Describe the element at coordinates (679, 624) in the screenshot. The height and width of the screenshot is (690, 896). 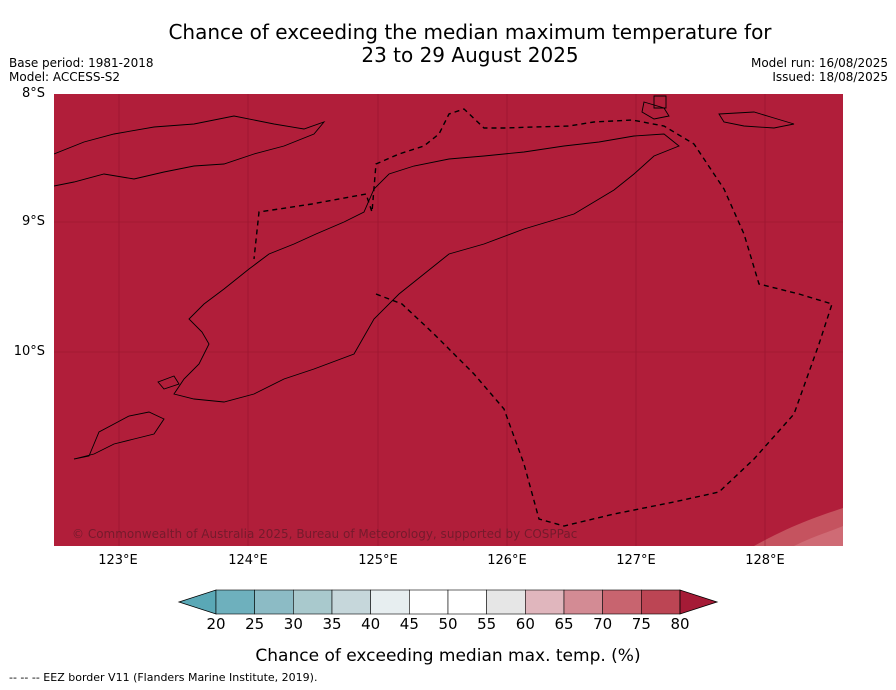
I see `colorbar-tick-label: 80` at that location.